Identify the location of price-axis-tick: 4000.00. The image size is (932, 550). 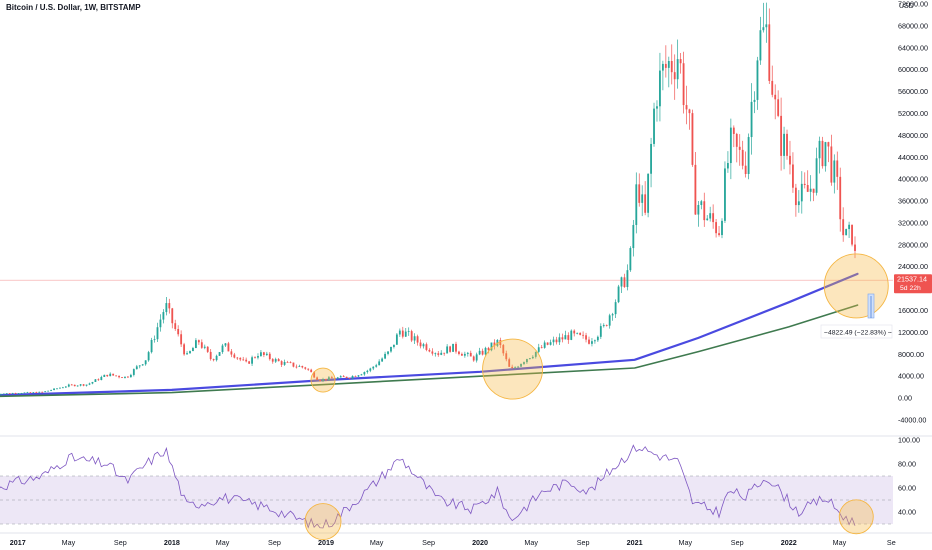
(911, 376).